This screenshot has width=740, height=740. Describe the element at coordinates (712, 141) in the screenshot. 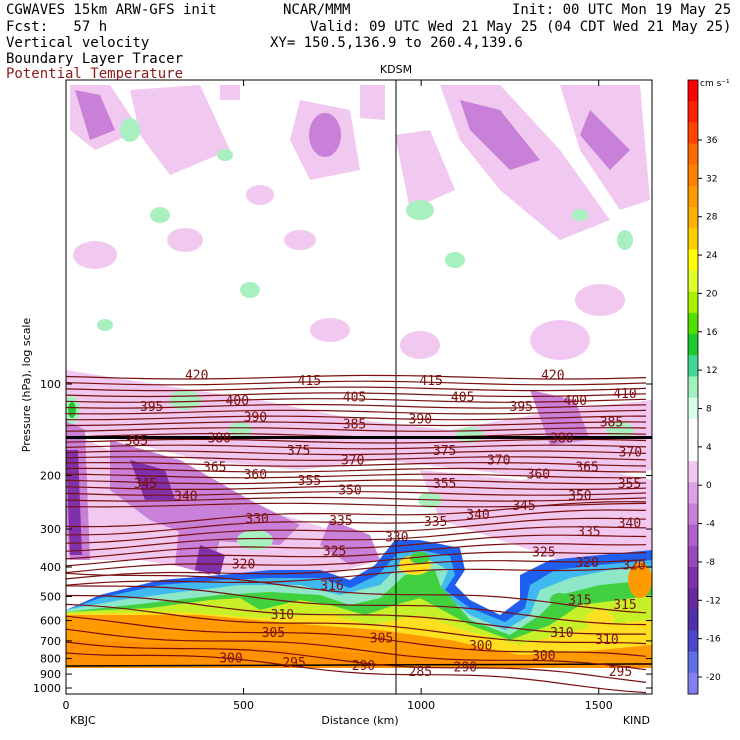

I see `colorbar-tick-label: 36` at that location.